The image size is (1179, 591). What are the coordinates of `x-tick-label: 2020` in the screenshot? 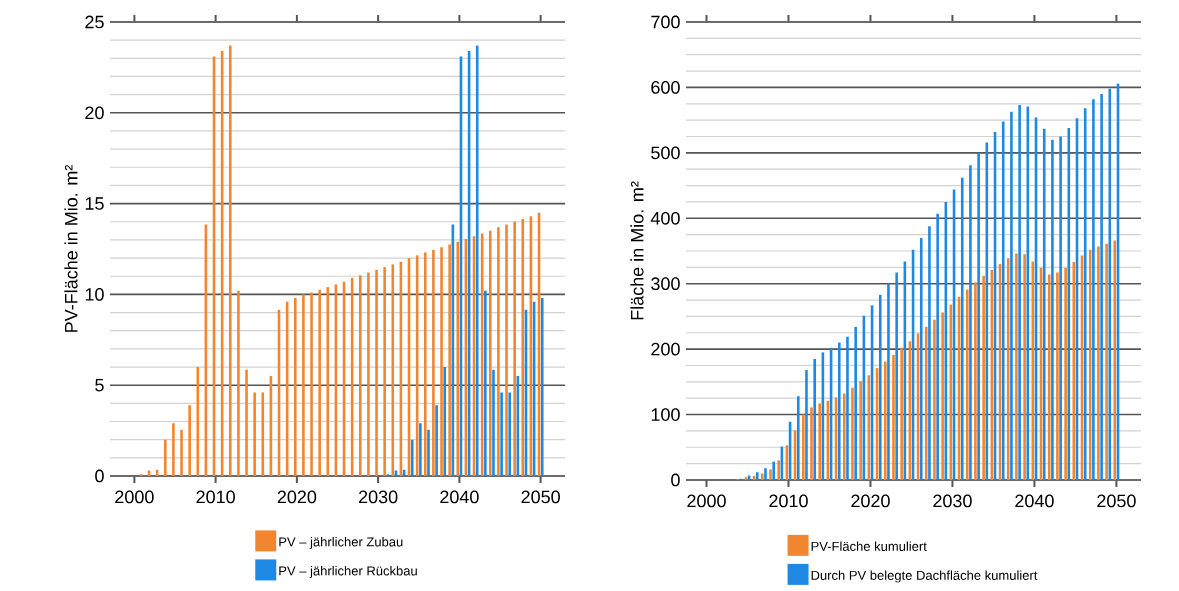 It's located at (870, 501).